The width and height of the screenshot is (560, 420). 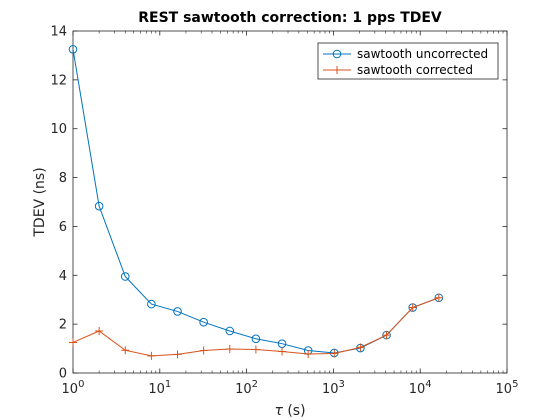 I want to click on y-tick-label: 6, so click(x=63, y=227).